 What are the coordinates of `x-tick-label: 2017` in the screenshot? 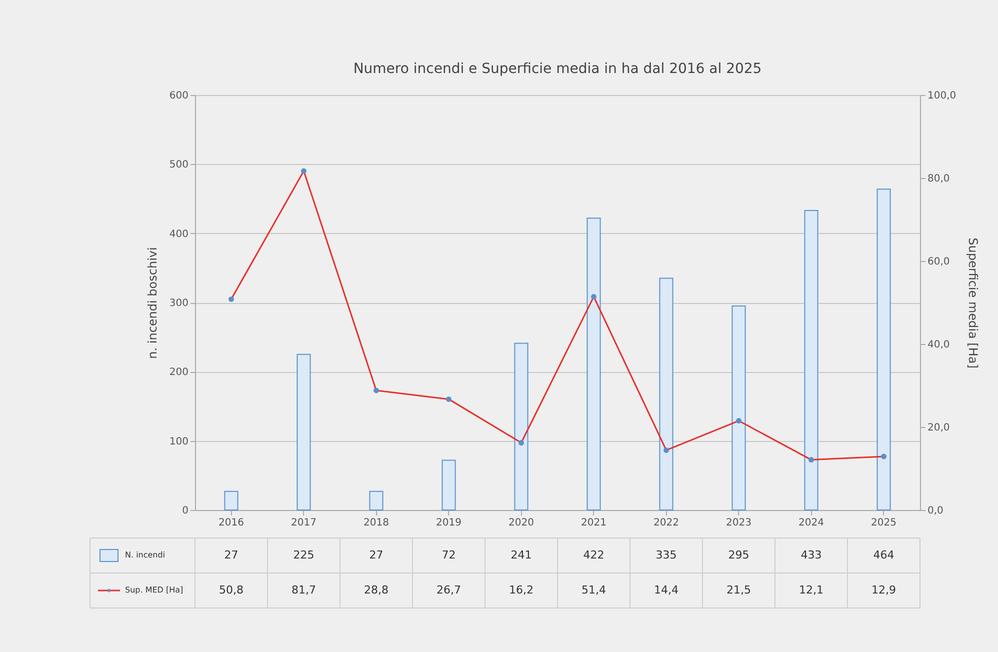 It's located at (303, 523).